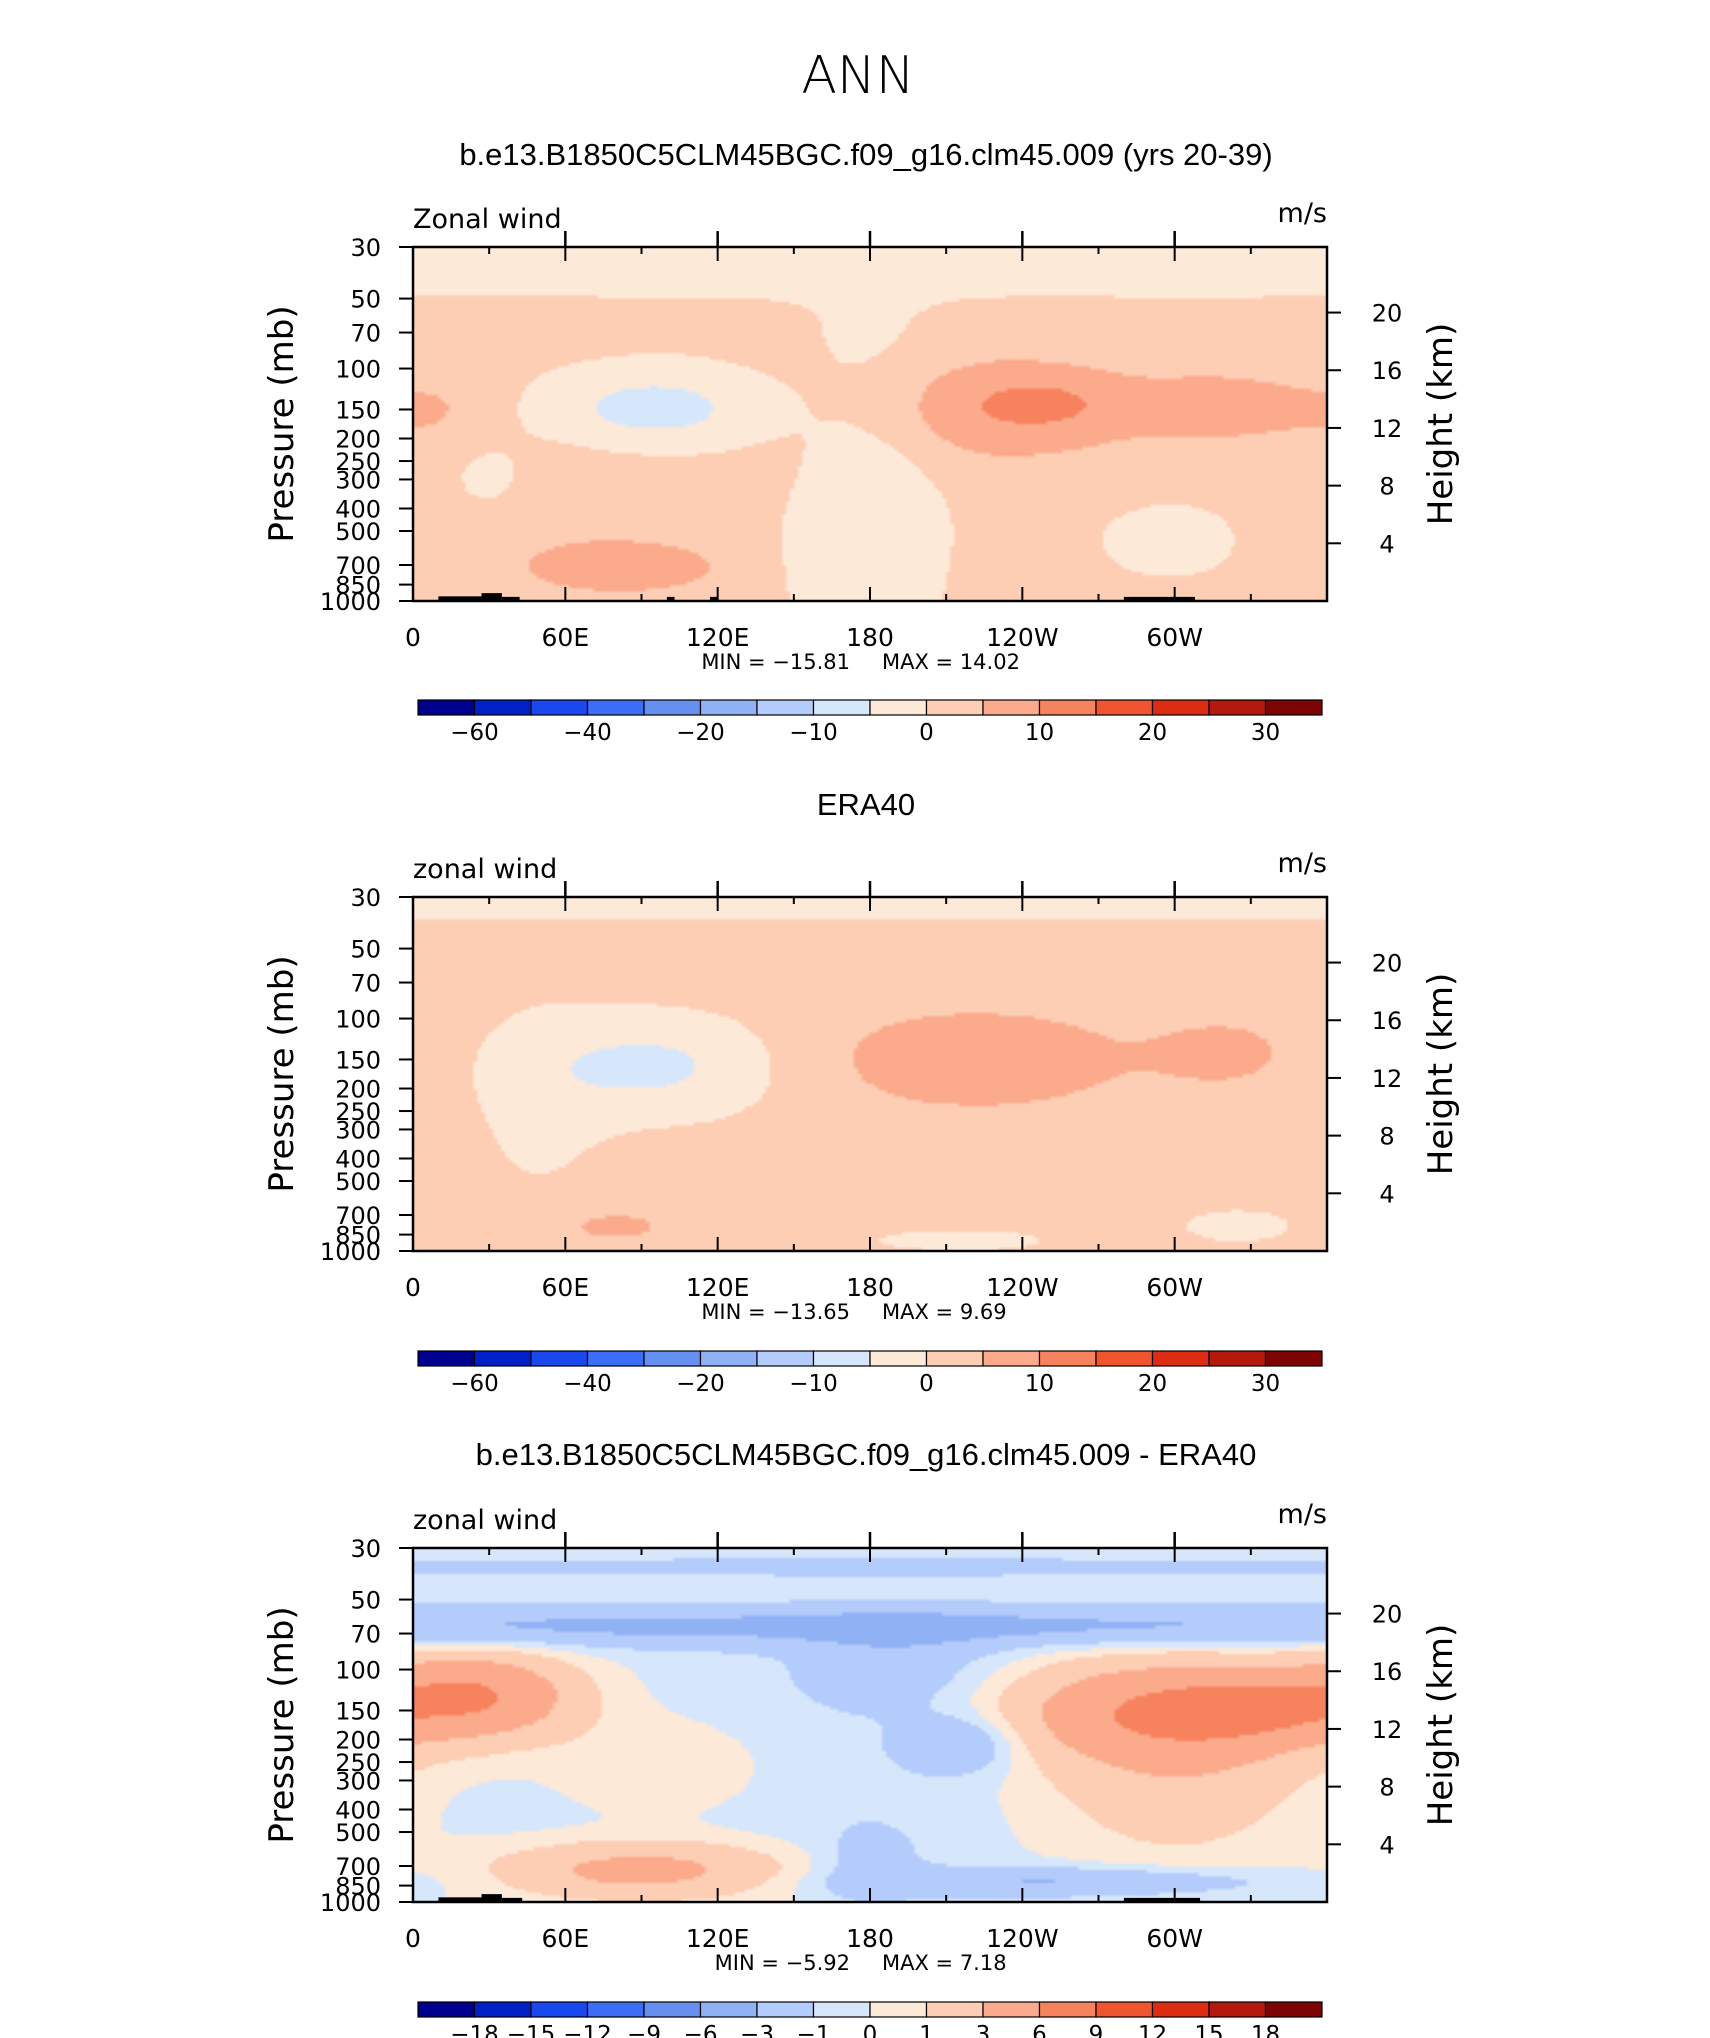  What do you see at coordinates (870, 2019) in the screenshot?
I see `colorbar: −18 −15 −12 −9 −6 −3 −1 0 1 3 6 9 12 15 18` at bounding box center [870, 2019].